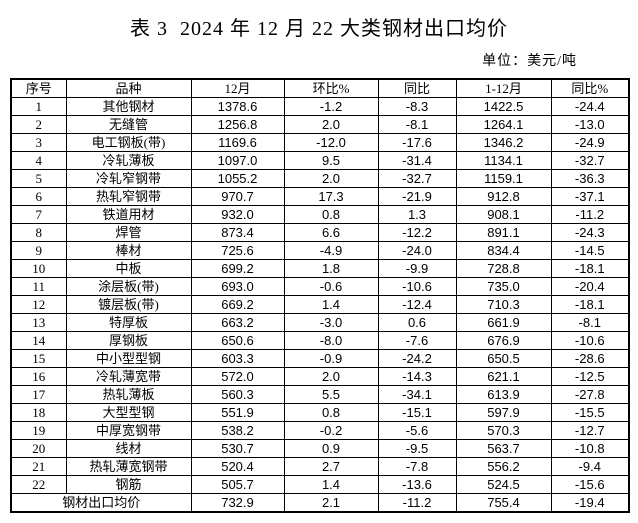 Image resolution: width=638 pixels, height=523 pixels. Describe the element at coordinates (331, 142) in the screenshot. I see `mom-pct-value: -12.0` at that location.